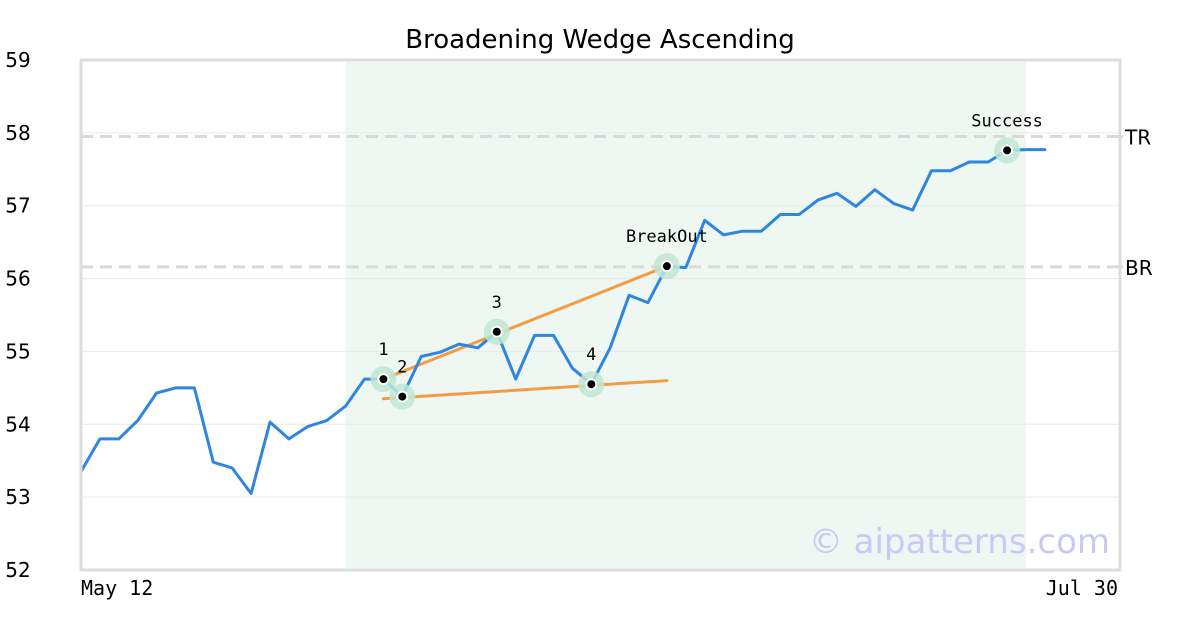 Image resolution: width=1200 pixels, height=630 pixels. I want to click on y-tick-label: 55, so click(17, 351).